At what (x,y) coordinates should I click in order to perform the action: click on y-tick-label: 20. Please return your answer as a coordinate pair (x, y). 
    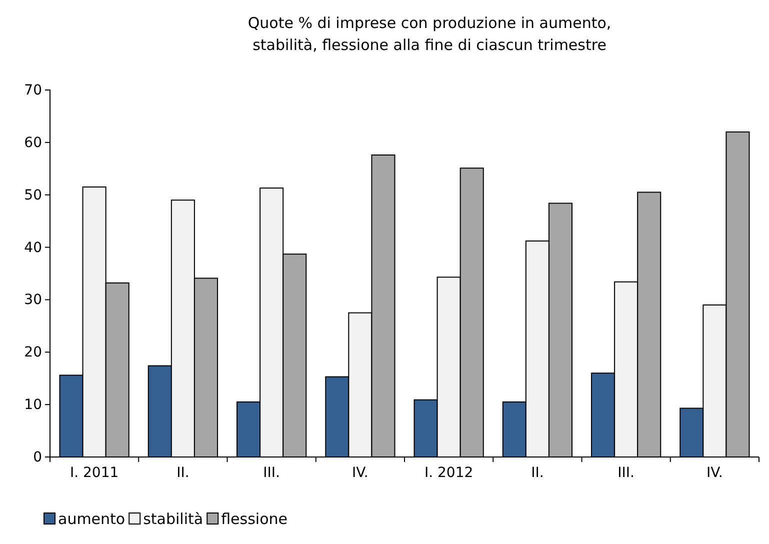
    Looking at the image, I should click on (33, 352).